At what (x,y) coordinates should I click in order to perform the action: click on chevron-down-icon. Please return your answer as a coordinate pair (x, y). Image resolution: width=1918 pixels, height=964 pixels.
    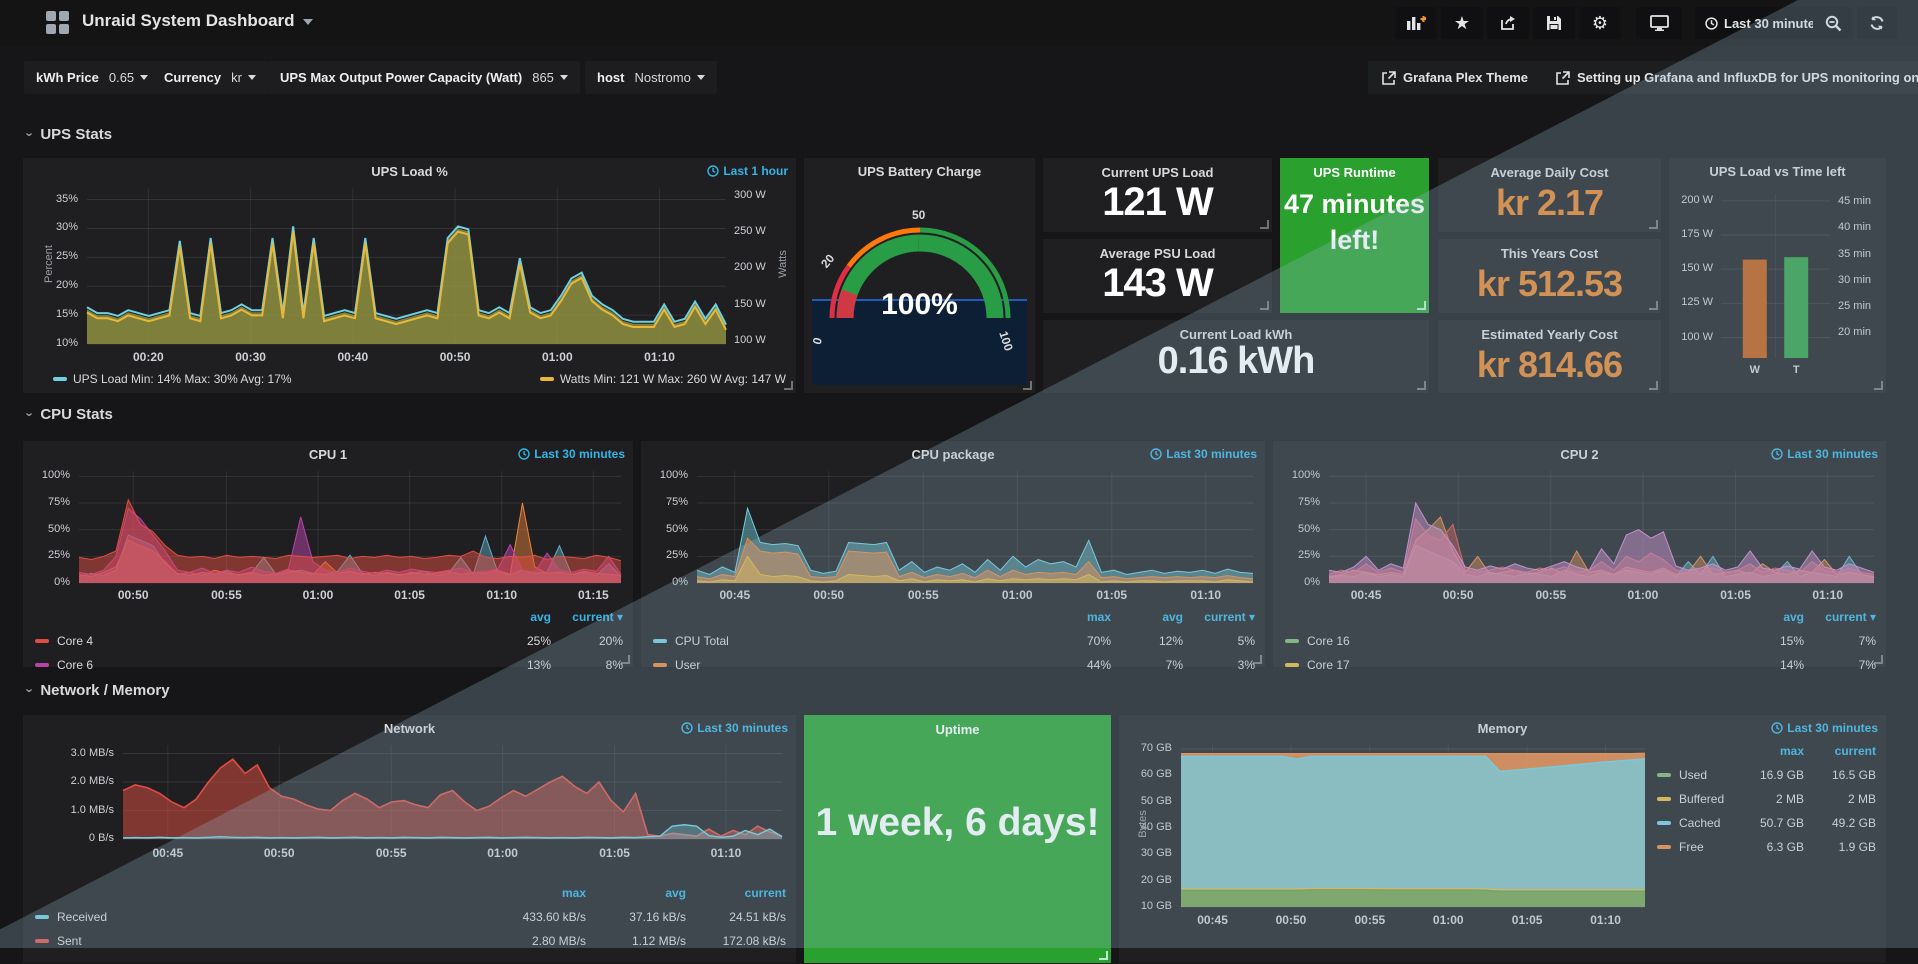
    Looking at the image, I should click on (563, 77).